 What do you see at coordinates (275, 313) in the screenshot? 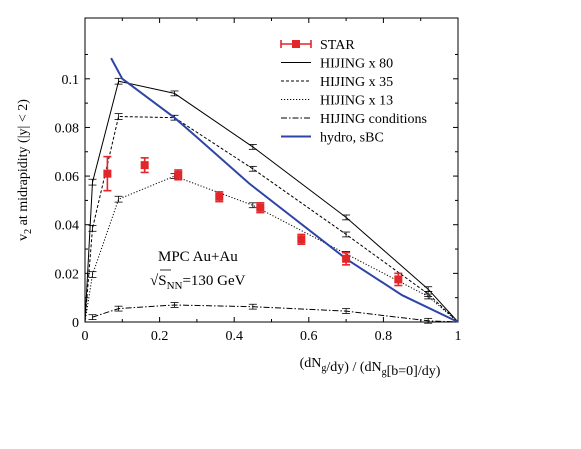
I see `series-line-hijing-conditions` at bounding box center [275, 313].